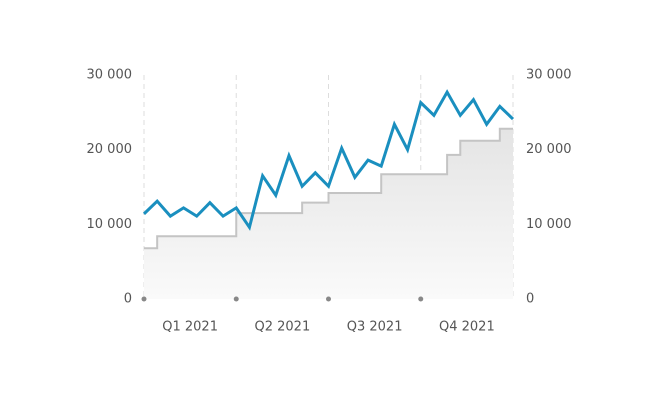  What do you see at coordinates (283, 327) in the screenshot?
I see `x-tick-label: Q2 2021` at bounding box center [283, 327].